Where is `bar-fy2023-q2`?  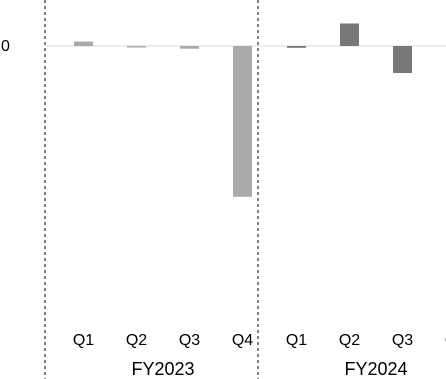
bar-fy2023-q2 is located at coordinates (136, 47).